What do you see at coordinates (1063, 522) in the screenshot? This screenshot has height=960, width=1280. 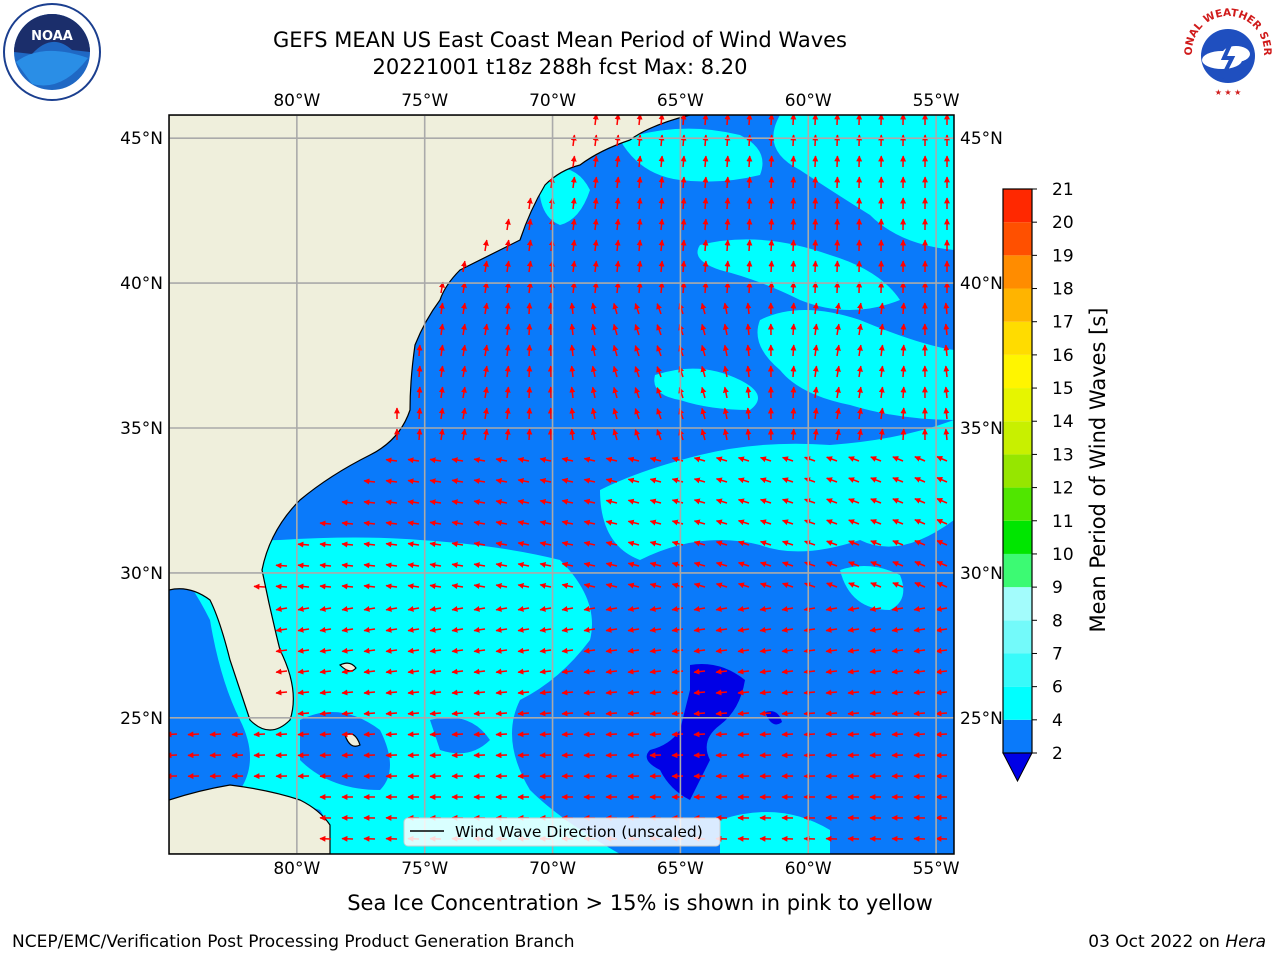 I see `colorbar-tick-label: 11` at bounding box center [1063, 522].